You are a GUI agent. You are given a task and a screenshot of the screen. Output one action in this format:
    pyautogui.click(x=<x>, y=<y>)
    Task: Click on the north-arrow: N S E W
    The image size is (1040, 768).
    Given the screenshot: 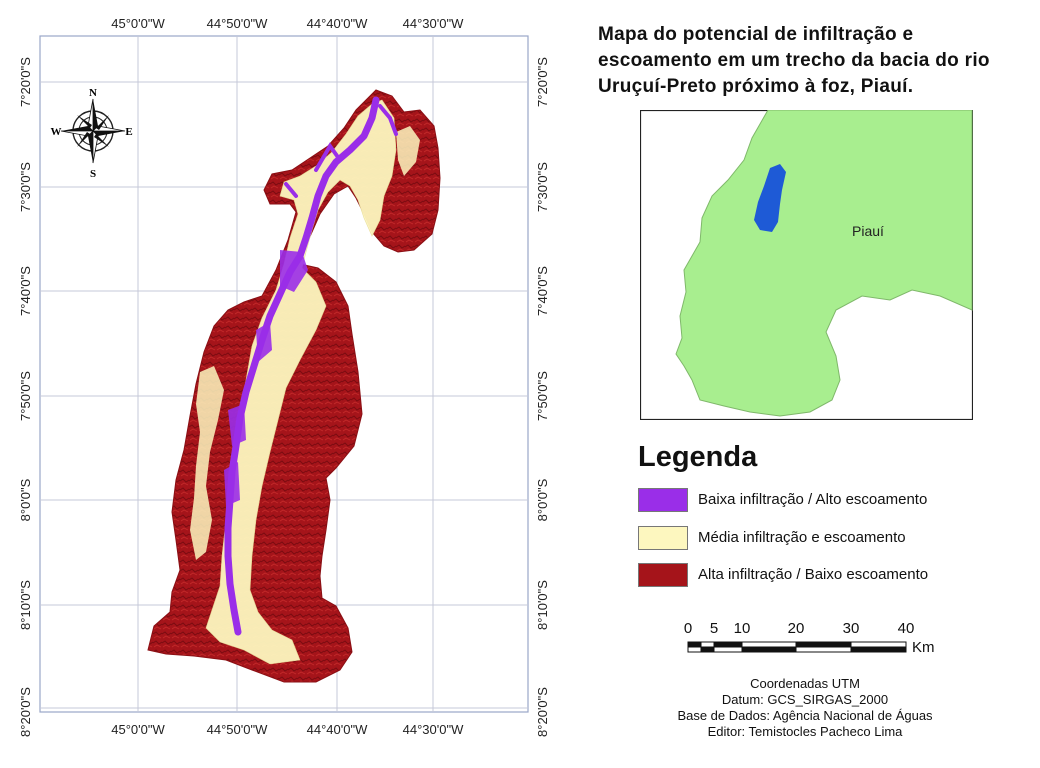 What is the action you would take?
    pyautogui.click(x=92, y=133)
    